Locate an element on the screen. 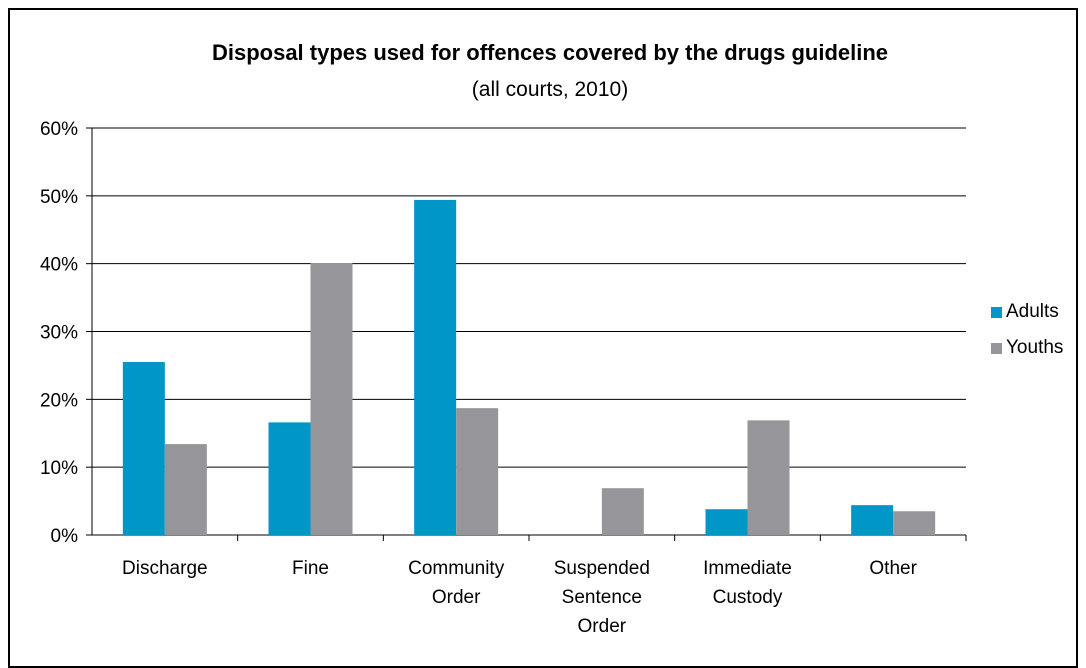 The height and width of the screenshot is (668, 1086). legend-label: Adults is located at coordinates (1032, 311).